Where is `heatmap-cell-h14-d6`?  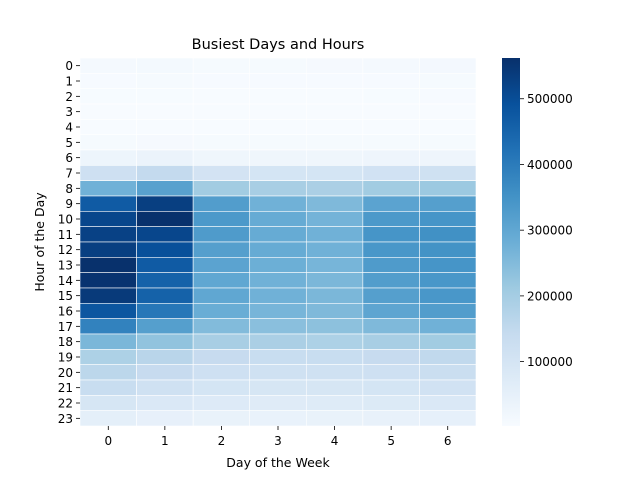 heatmap-cell-h14-d6 is located at coordinates (448, 280).